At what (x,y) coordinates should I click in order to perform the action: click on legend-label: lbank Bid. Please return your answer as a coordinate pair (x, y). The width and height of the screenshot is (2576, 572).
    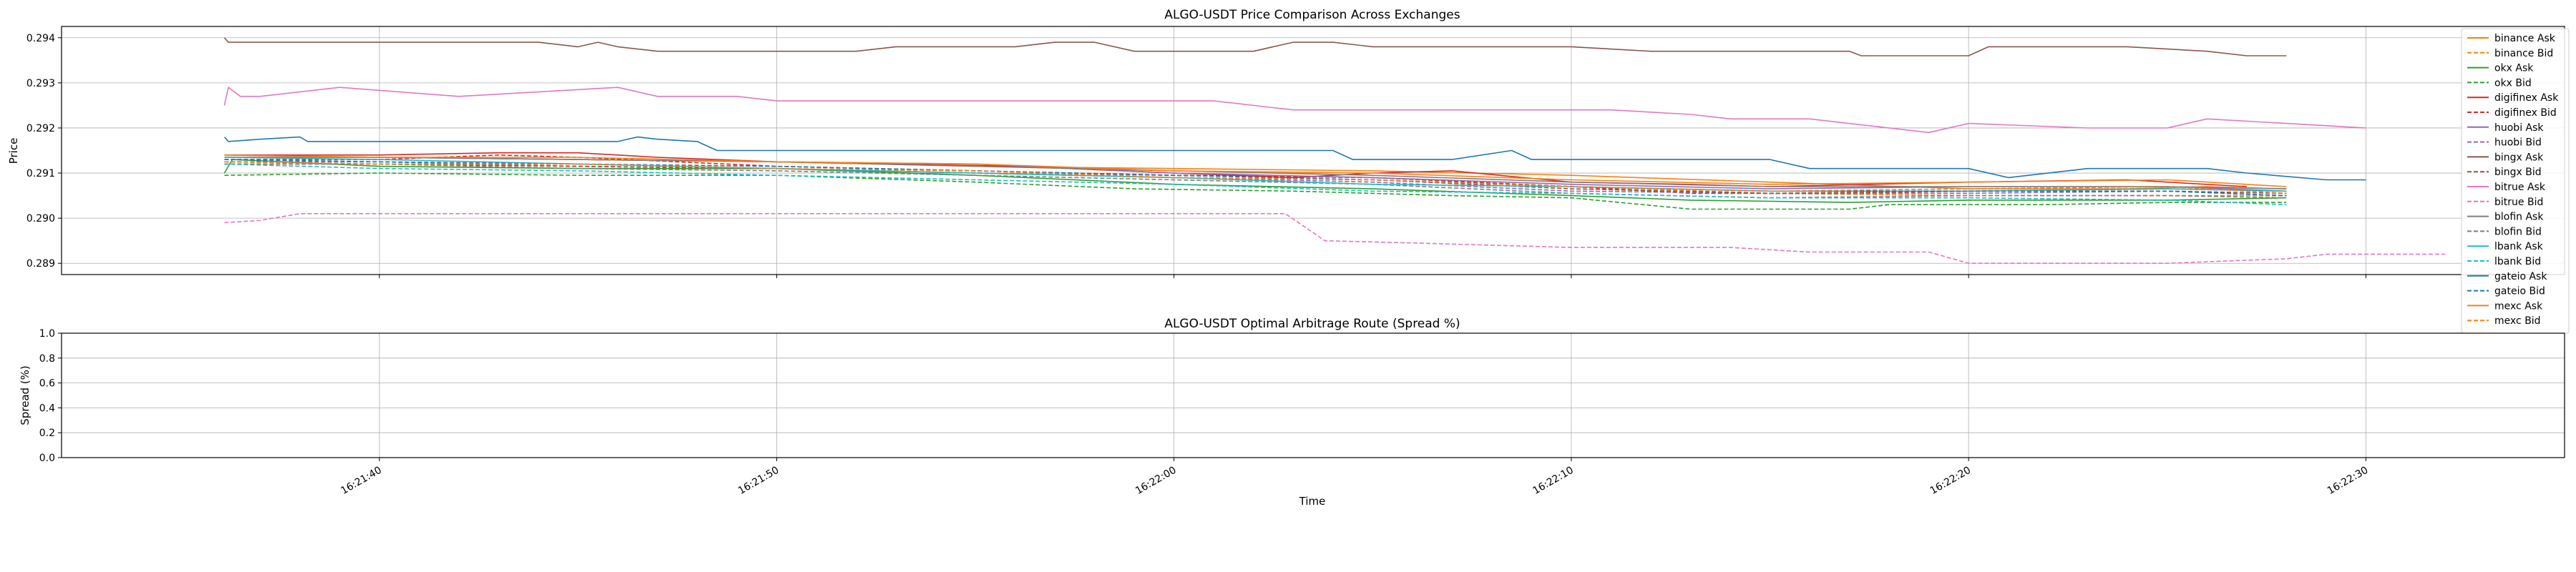
    Looking at the image, I should click on (2517, 261).